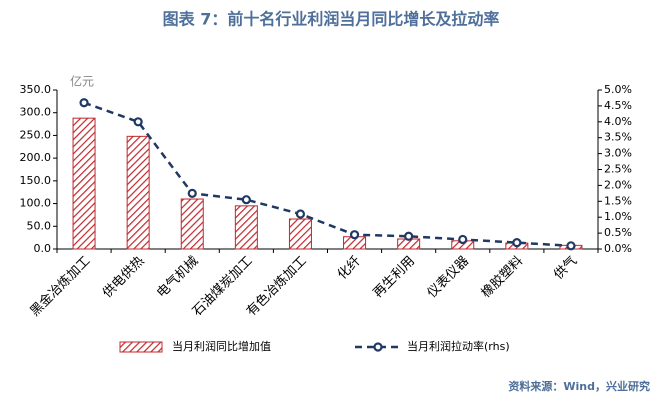 The height and width of the screenshot is (405, 662). Describe the element at coordinates (331, 19) in the screenshot. I see `chart-title: 图表 7：前十名行业利润当月同比增长及拉动率` at that location.